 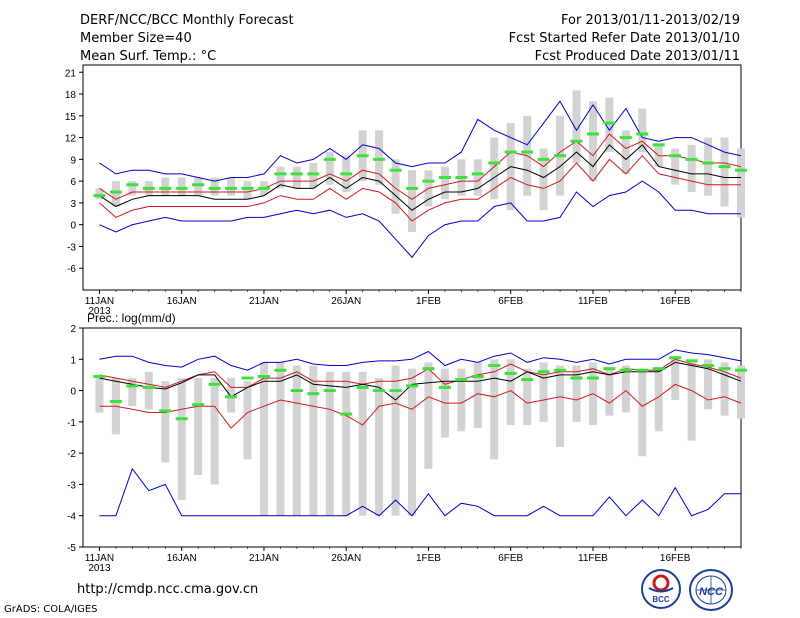 I want to click on mean-line, so click(x=420, y=381).